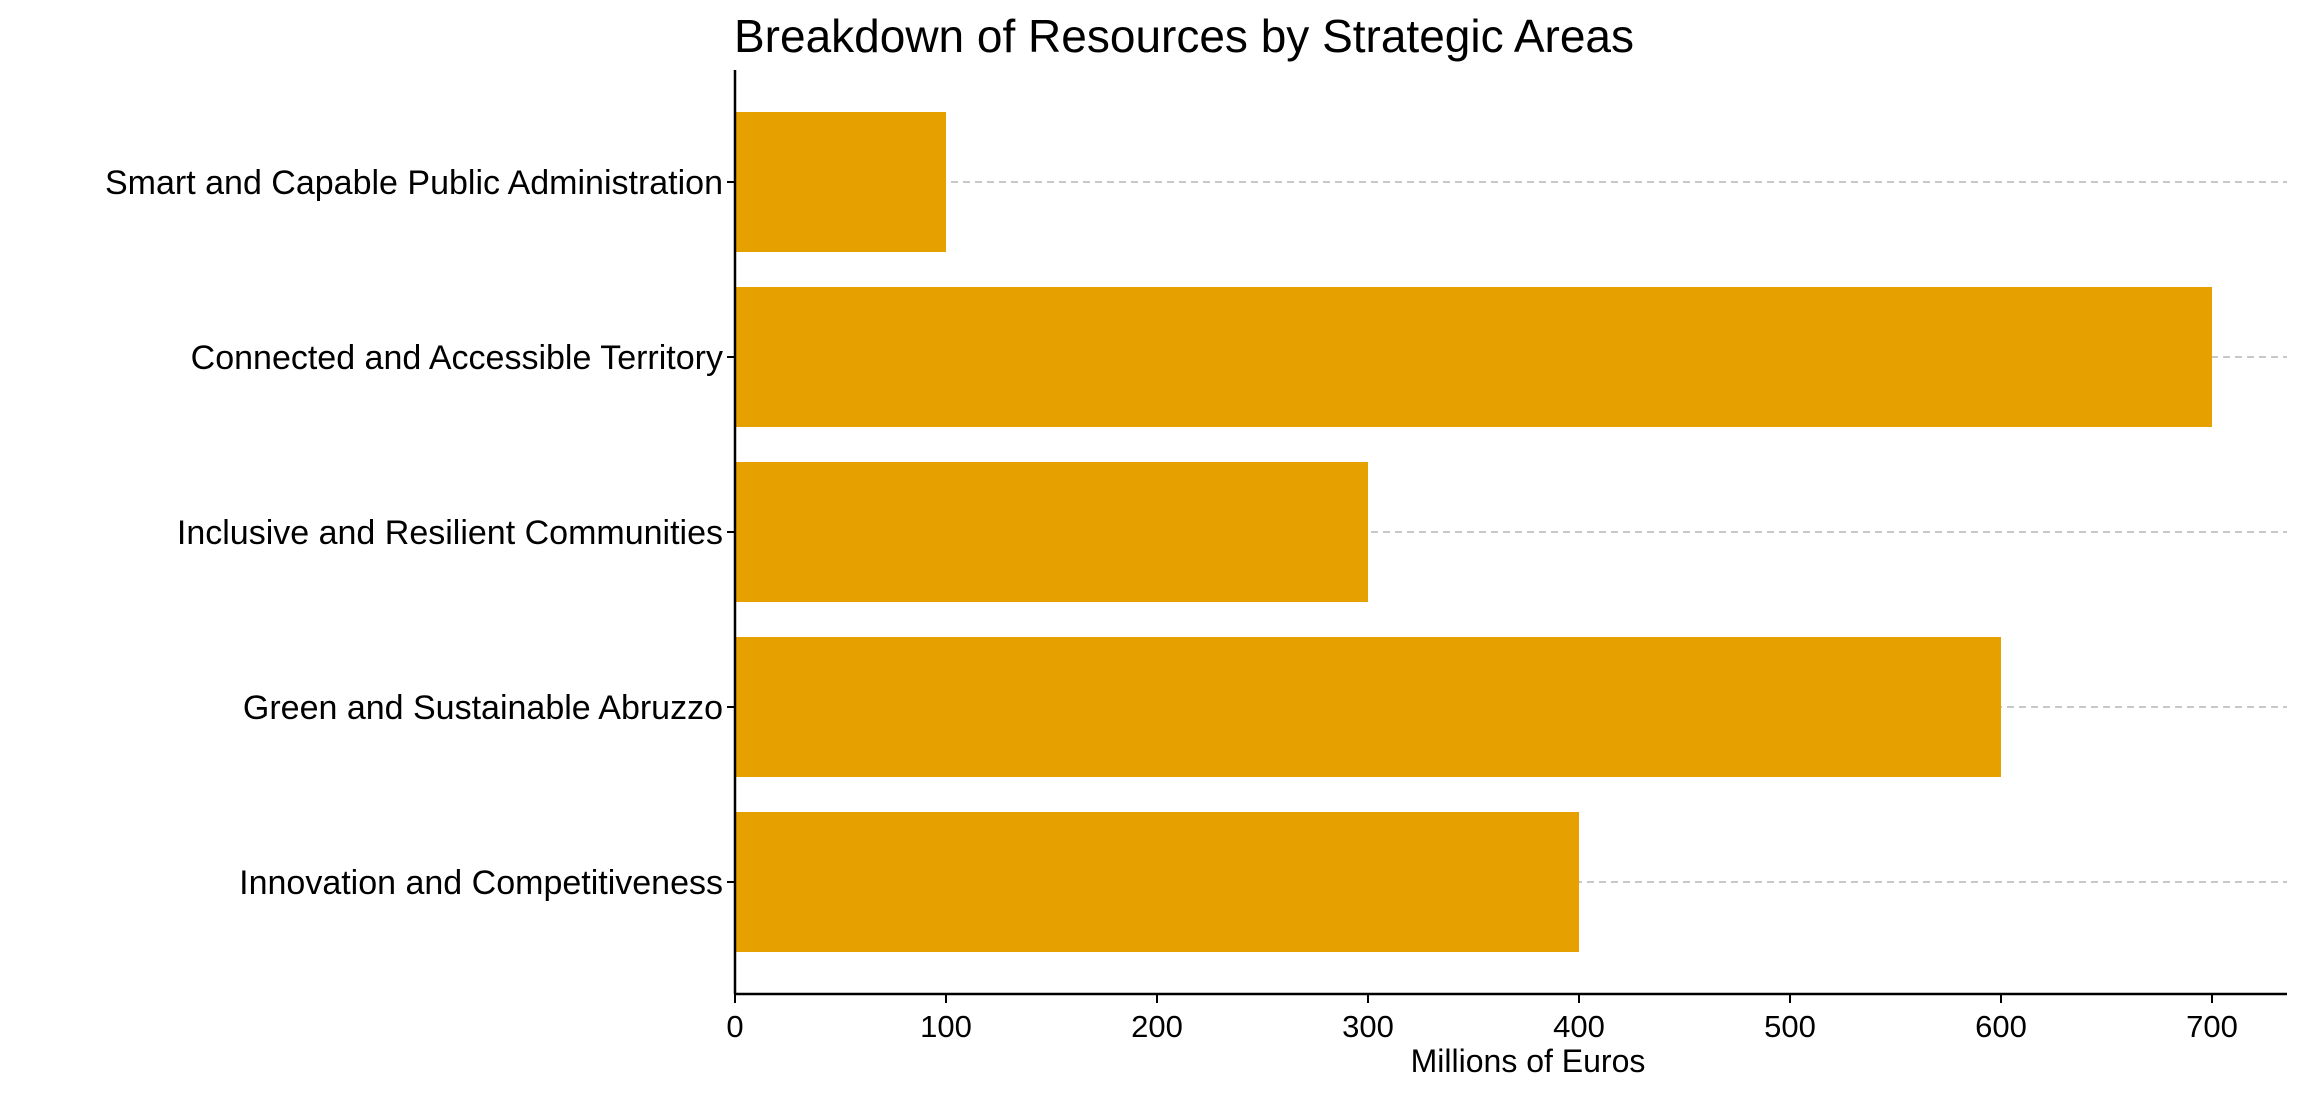  I want to click on x-tick-label-300: 300, so click(1368, 1026).